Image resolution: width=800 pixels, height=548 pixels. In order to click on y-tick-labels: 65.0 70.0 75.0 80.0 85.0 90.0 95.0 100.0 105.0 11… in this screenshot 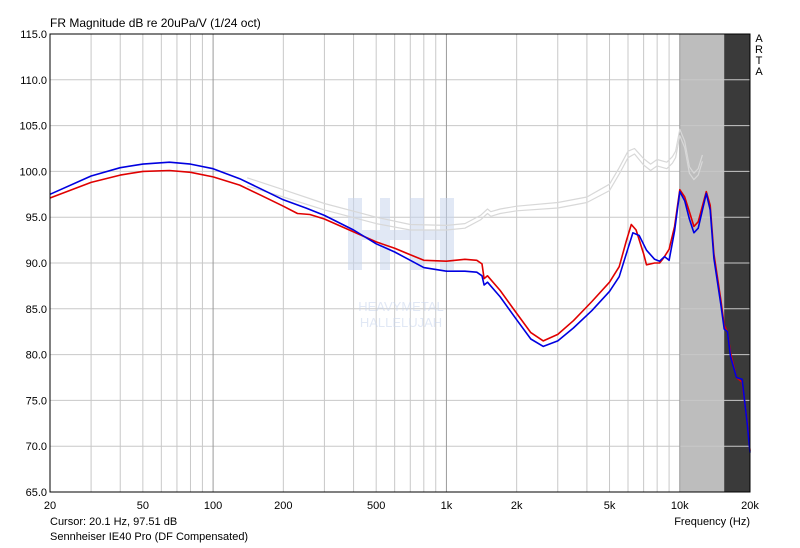, I will do `click(33, 264)`.